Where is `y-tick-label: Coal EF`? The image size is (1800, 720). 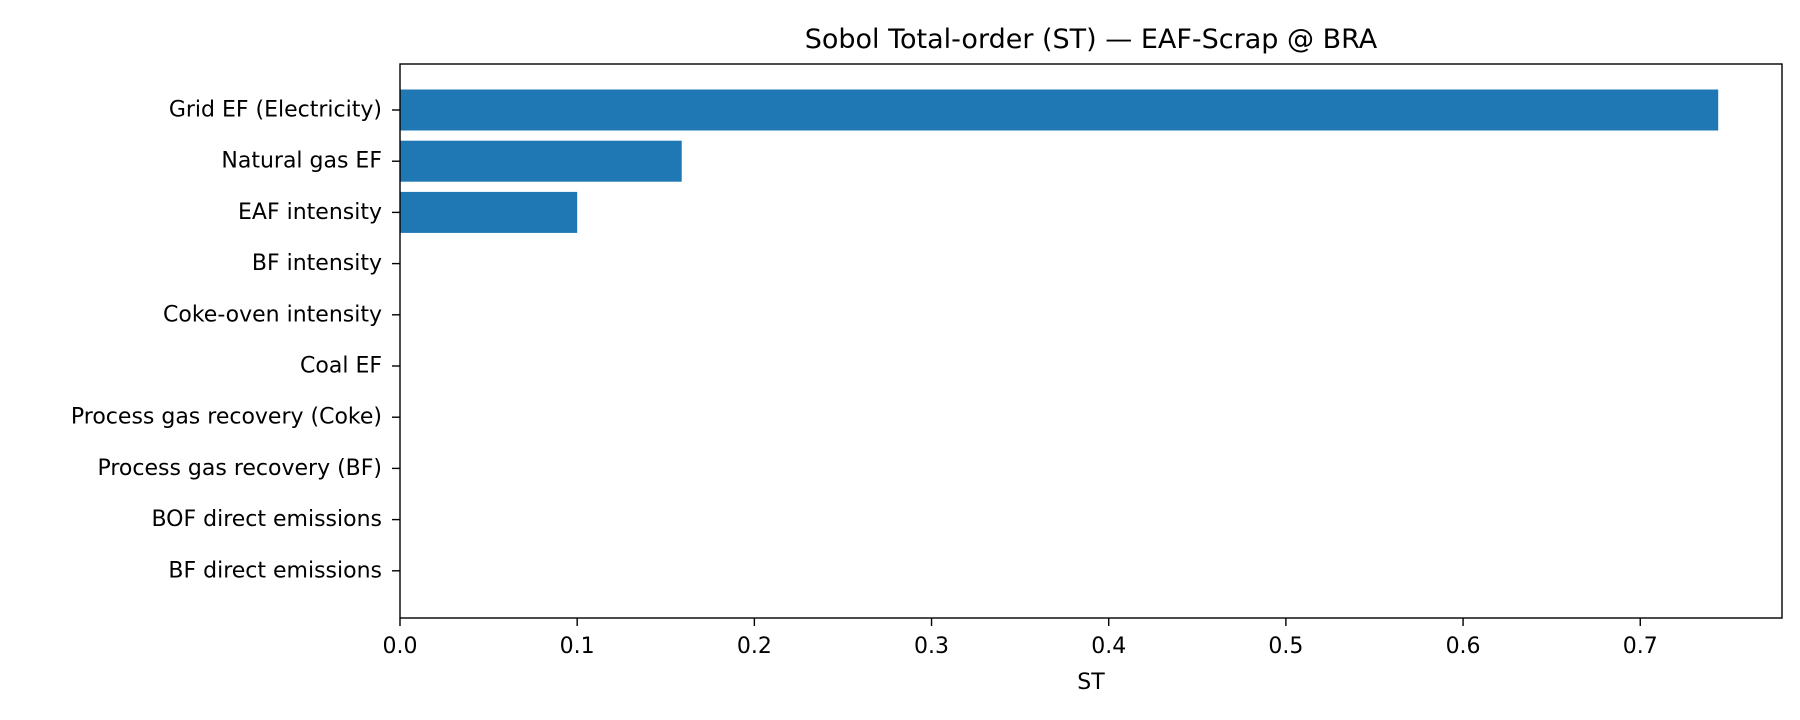
y-tick-label: Coal EF is located at coordinates (341, 366).